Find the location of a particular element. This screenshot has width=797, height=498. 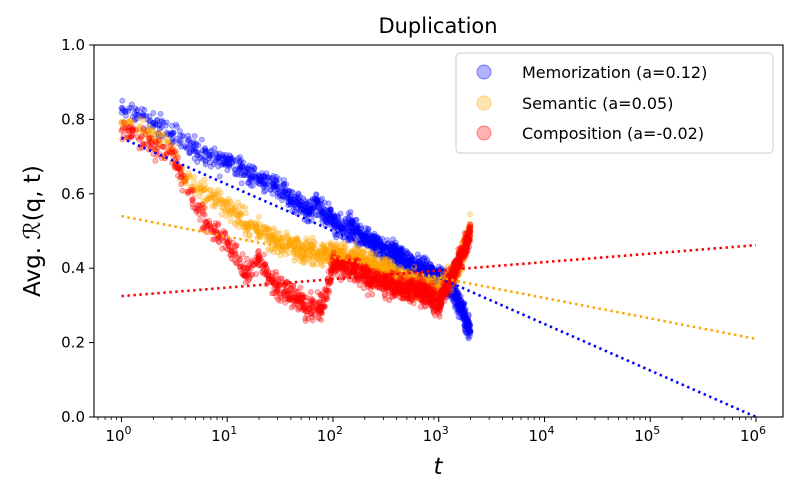

y-tick-label: 0.2 is located at coordinates (73, 343).